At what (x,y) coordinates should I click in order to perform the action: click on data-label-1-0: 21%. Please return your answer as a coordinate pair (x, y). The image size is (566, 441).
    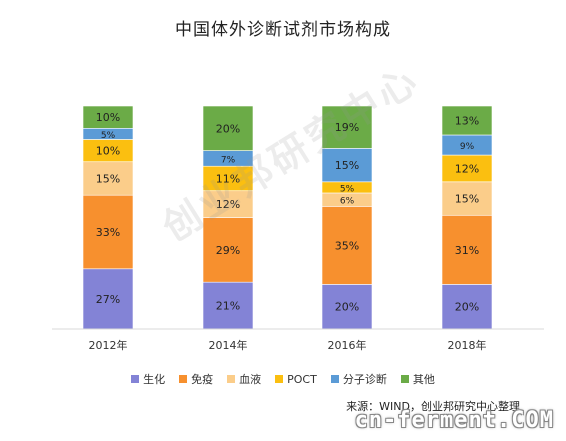
    Looking at the image, I should click on (228, 306).